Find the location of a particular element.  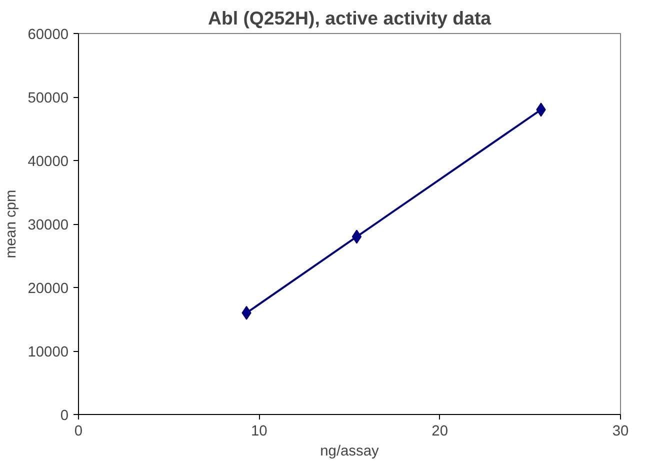

y-tick-label: 10000 is located at coordinates (48, 352).